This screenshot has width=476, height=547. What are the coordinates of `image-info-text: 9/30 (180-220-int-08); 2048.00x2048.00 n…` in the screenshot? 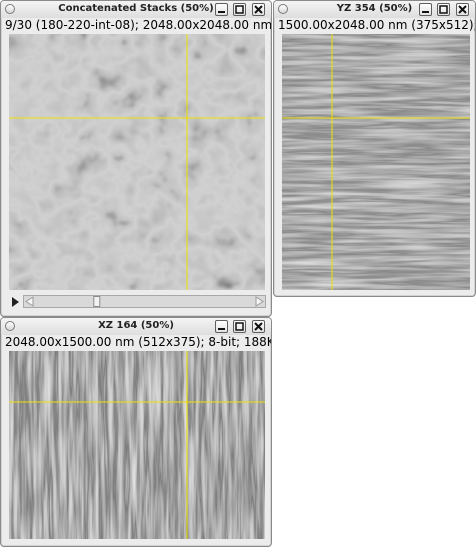 It's located at (138, 25).